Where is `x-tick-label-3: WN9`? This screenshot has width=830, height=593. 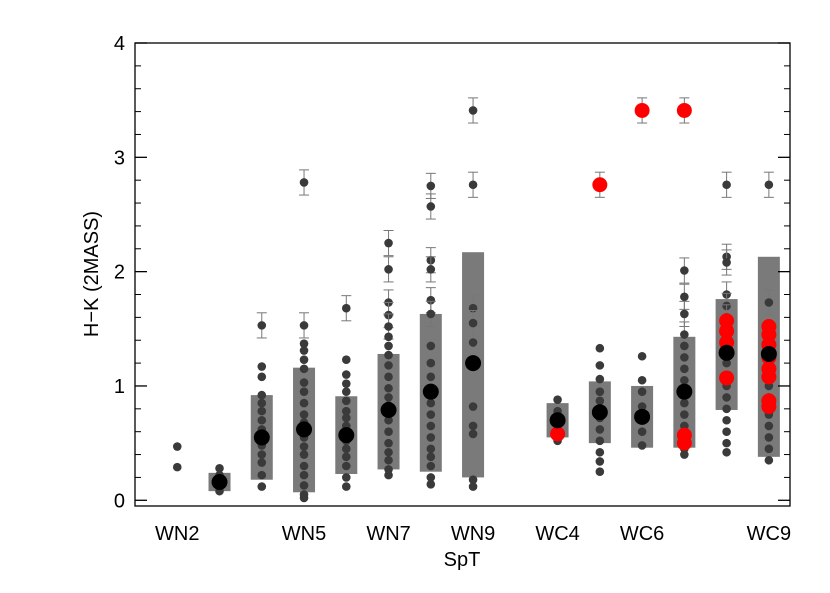 x-tick-label-3: WN9 is located at coordinates (473, 534).